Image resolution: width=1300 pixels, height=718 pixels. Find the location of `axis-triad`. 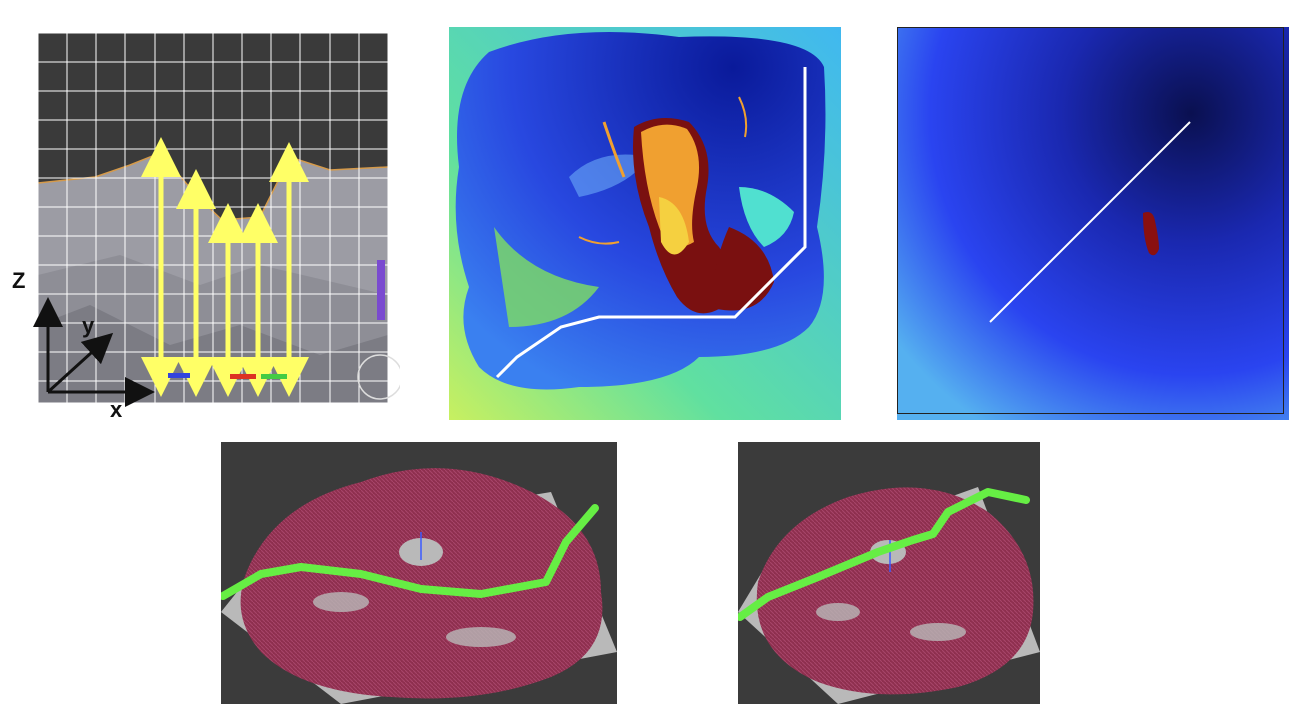

axis-triad is located at coordinates (94, 352).